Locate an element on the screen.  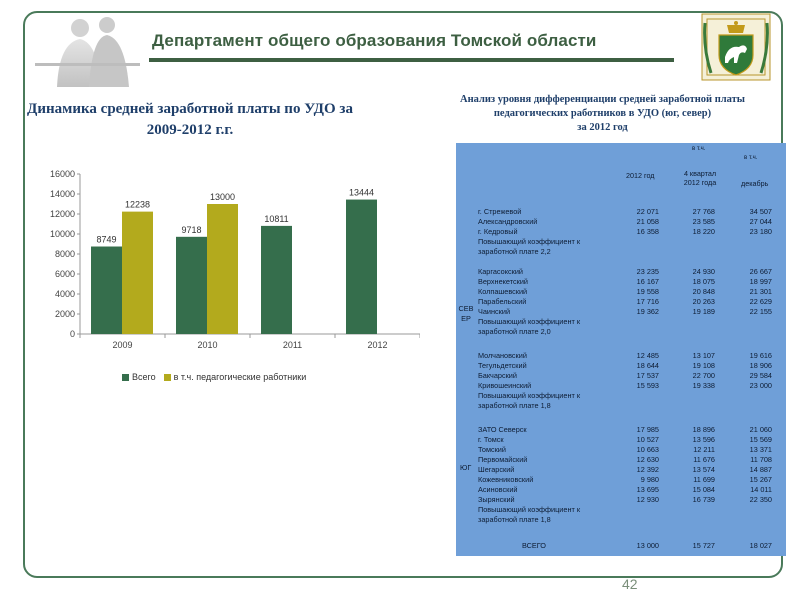
y-tick-label: 4000 is located at coordinates (65, 294).